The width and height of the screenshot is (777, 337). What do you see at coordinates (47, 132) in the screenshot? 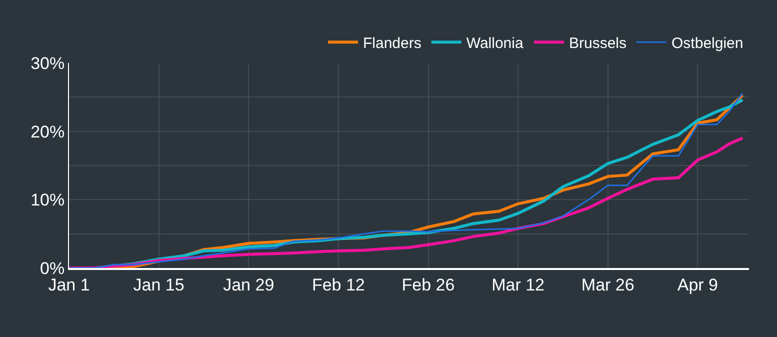
I see `y-tick-label: 20%` at bounding box center [47, 132].